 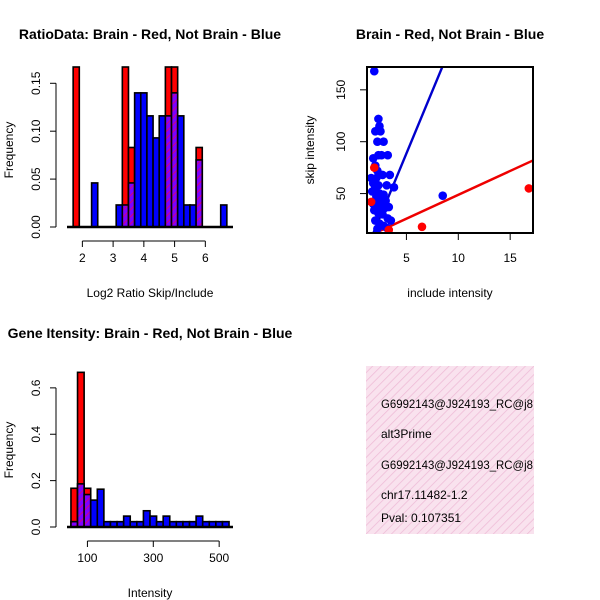 I want to click on info-pval: Pval: 0.107351, so click(x=421, y=518).